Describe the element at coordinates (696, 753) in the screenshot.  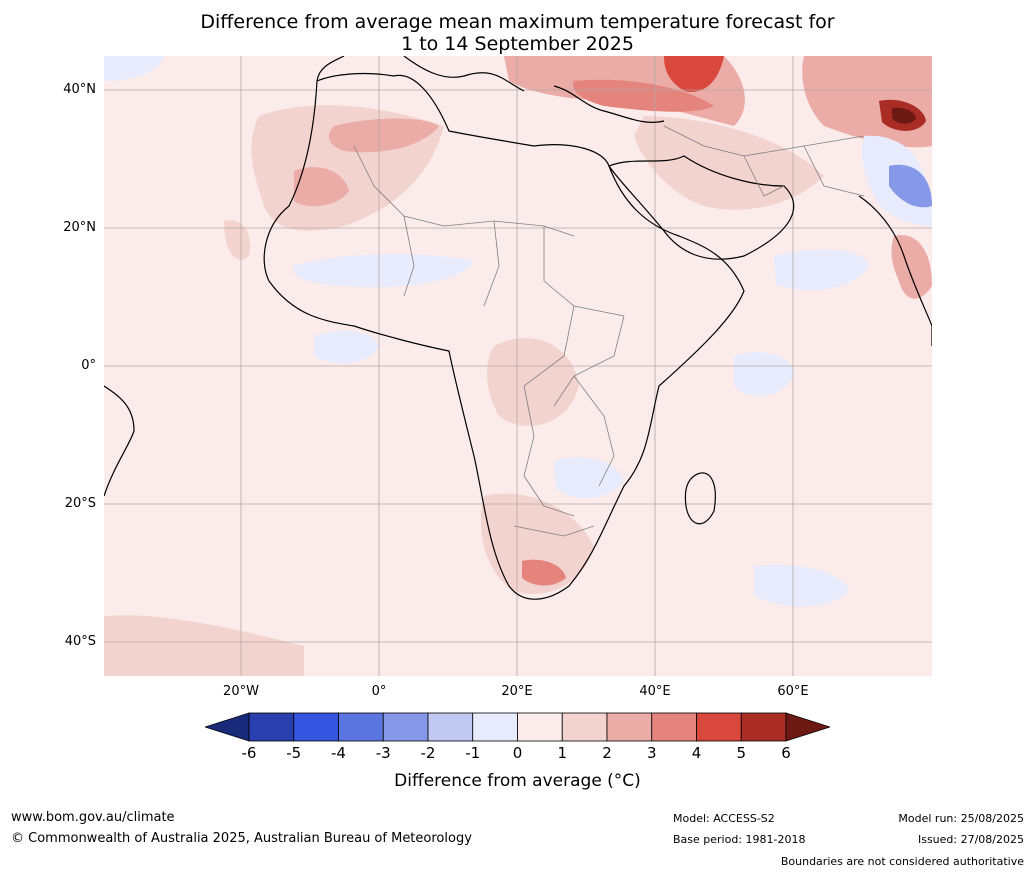
I see `colorbar-tick-label: 4` at that location.